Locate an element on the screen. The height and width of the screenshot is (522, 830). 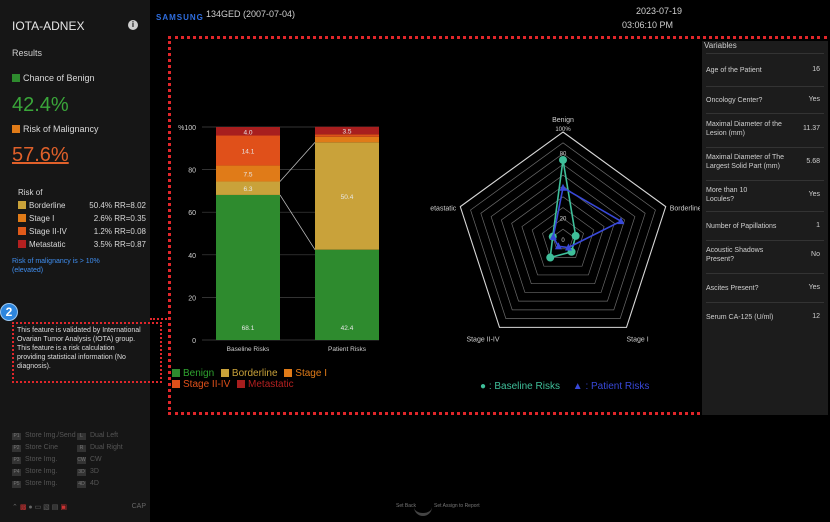
menu-item-store-img-1: P3 Store Img. CW CW is located at coordinates (81, 460).